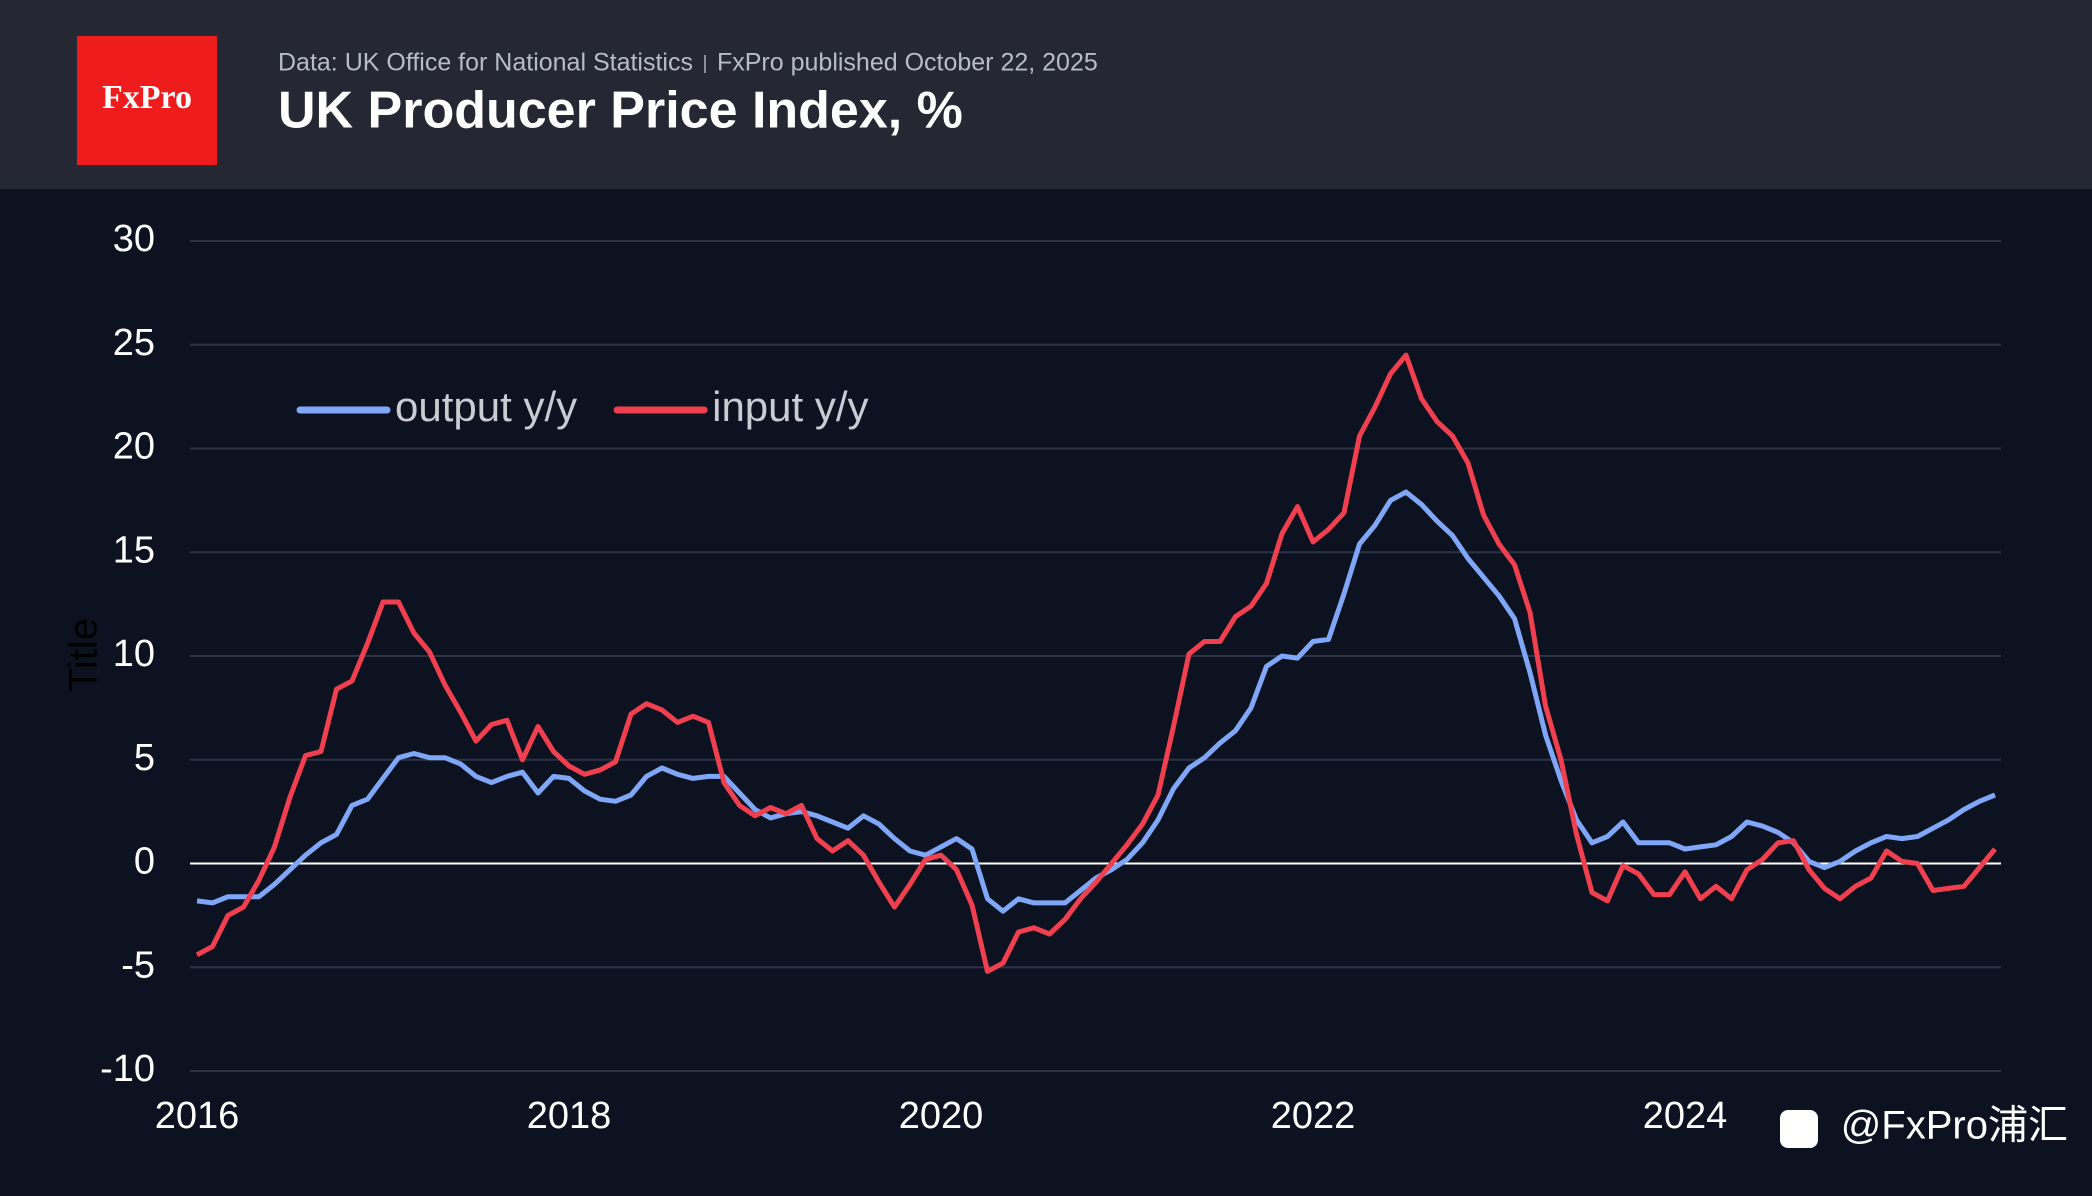  Describe the element at coordinates (134, 447) in the screenshot. I see `y-tick-label: 20` at that location.